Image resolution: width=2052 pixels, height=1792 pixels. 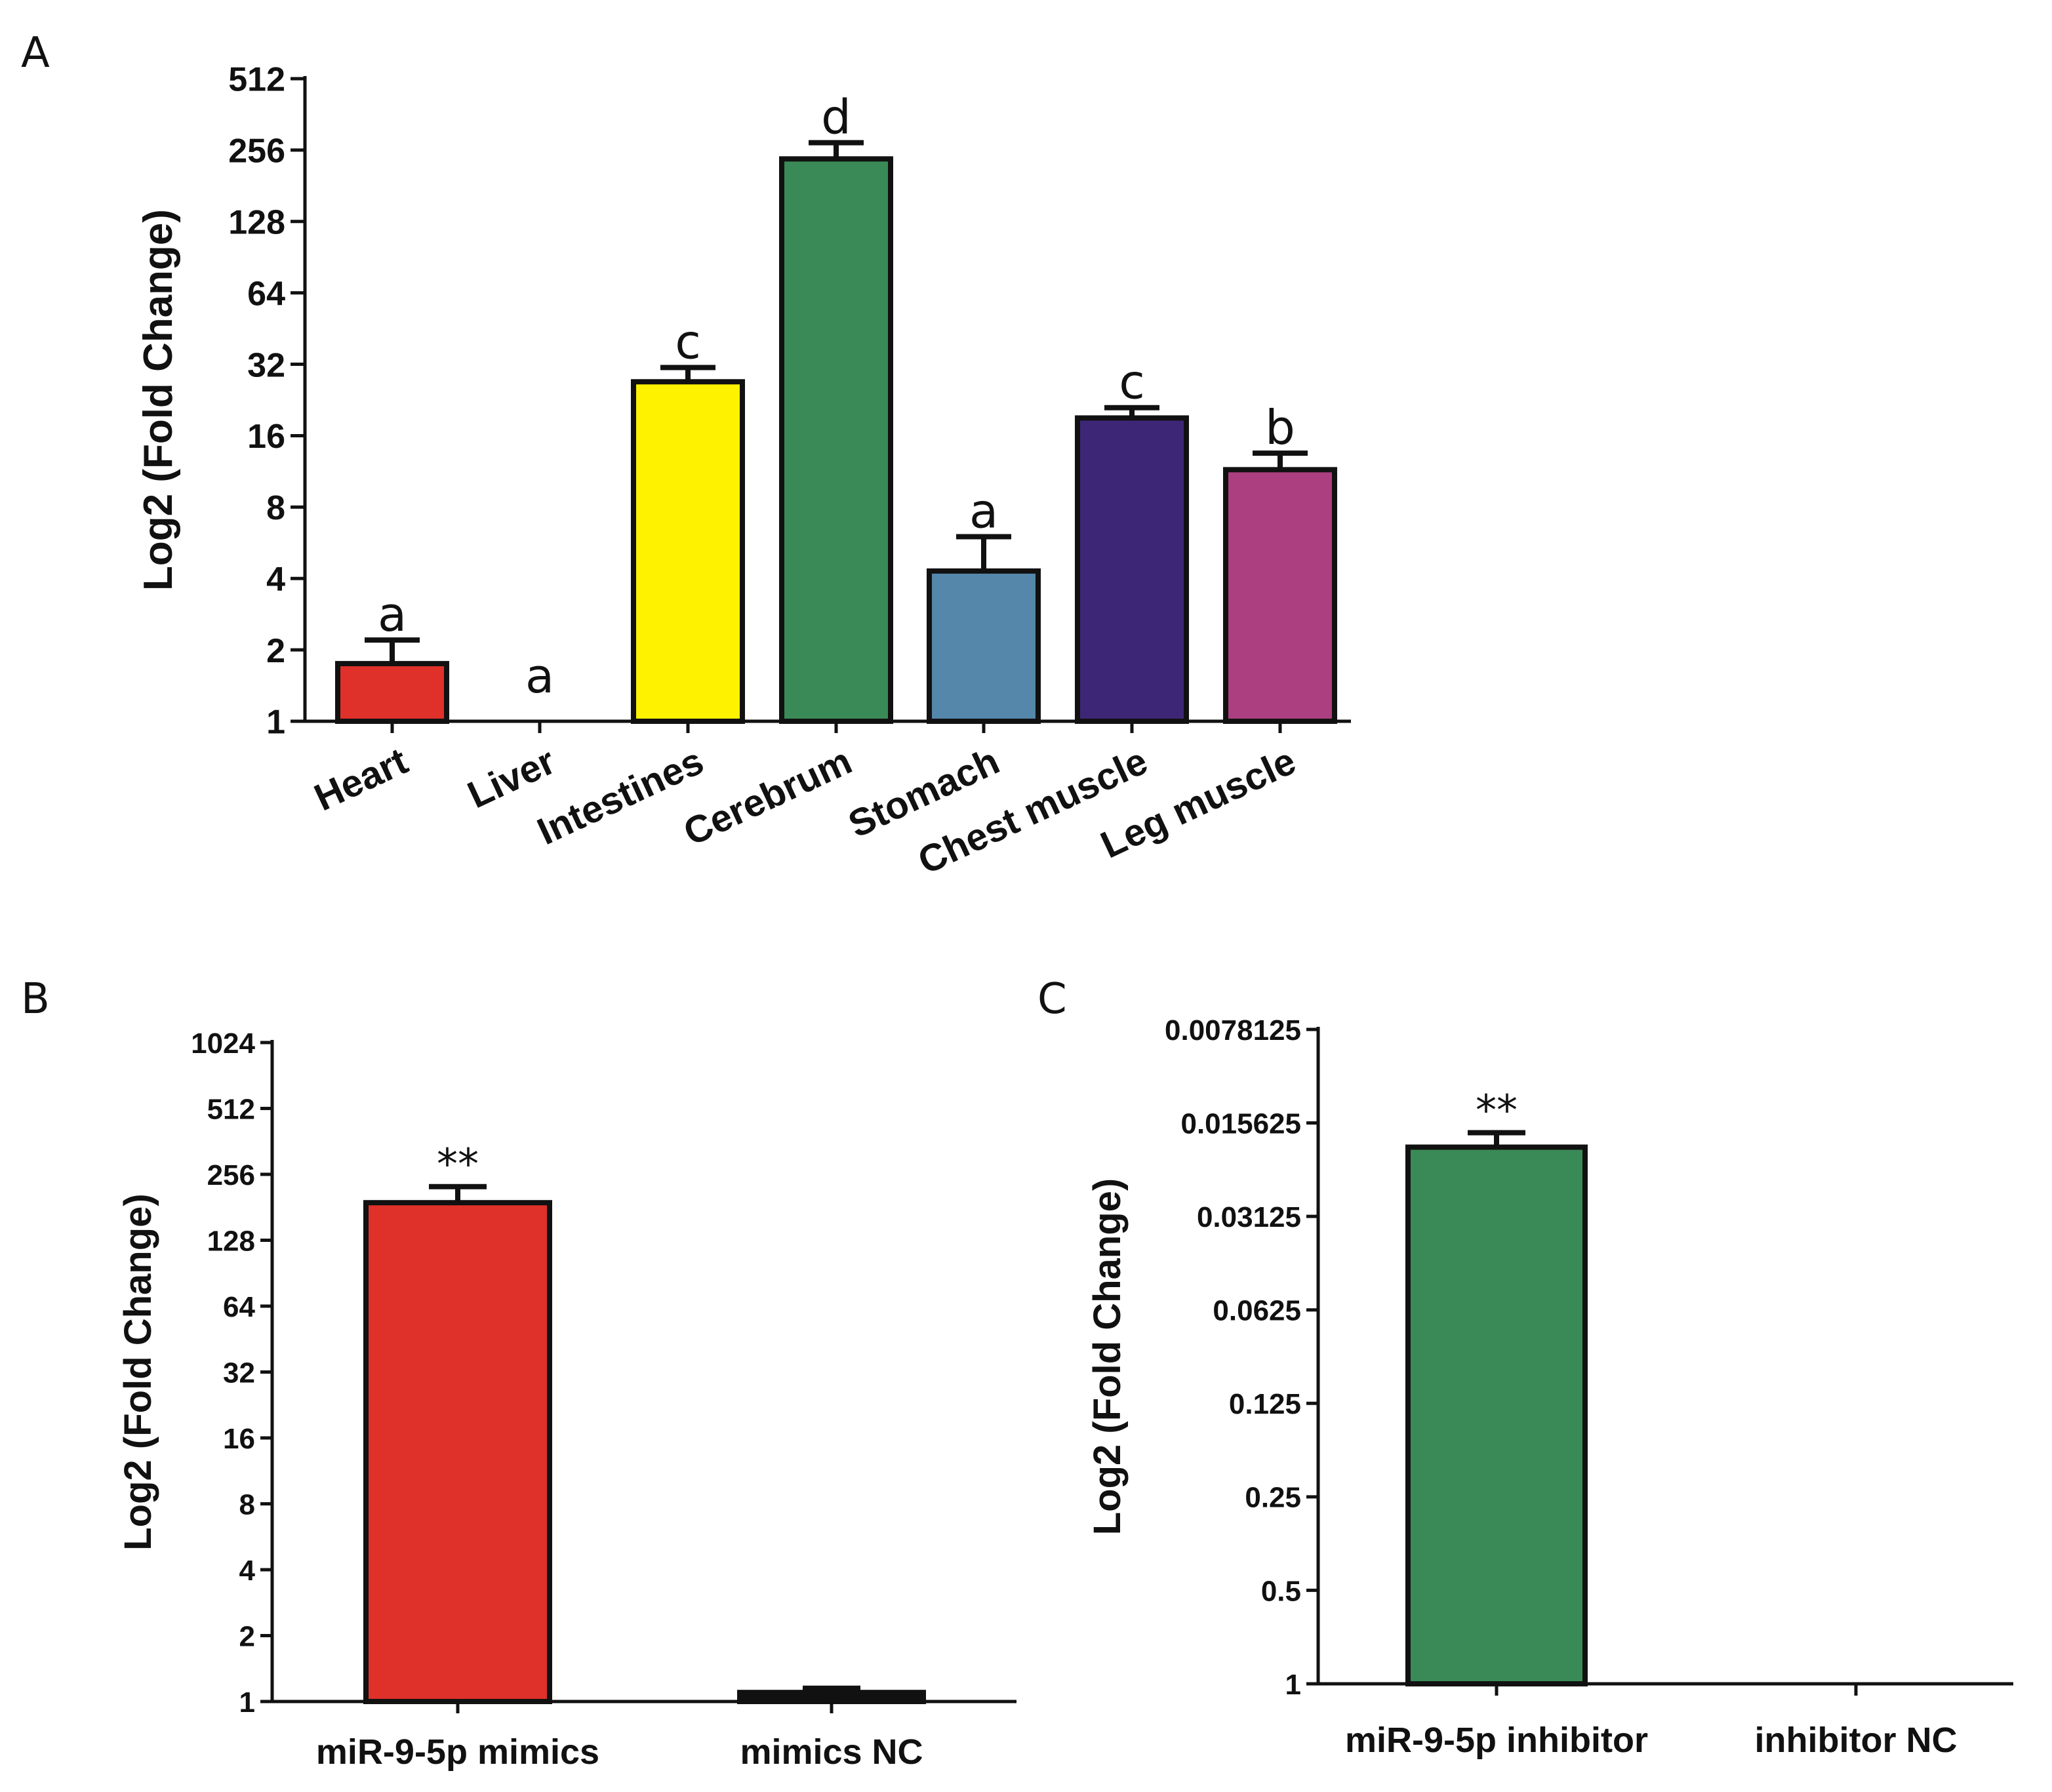 I want to click on panel-letter-b: B, so click(x=35, y=1000).